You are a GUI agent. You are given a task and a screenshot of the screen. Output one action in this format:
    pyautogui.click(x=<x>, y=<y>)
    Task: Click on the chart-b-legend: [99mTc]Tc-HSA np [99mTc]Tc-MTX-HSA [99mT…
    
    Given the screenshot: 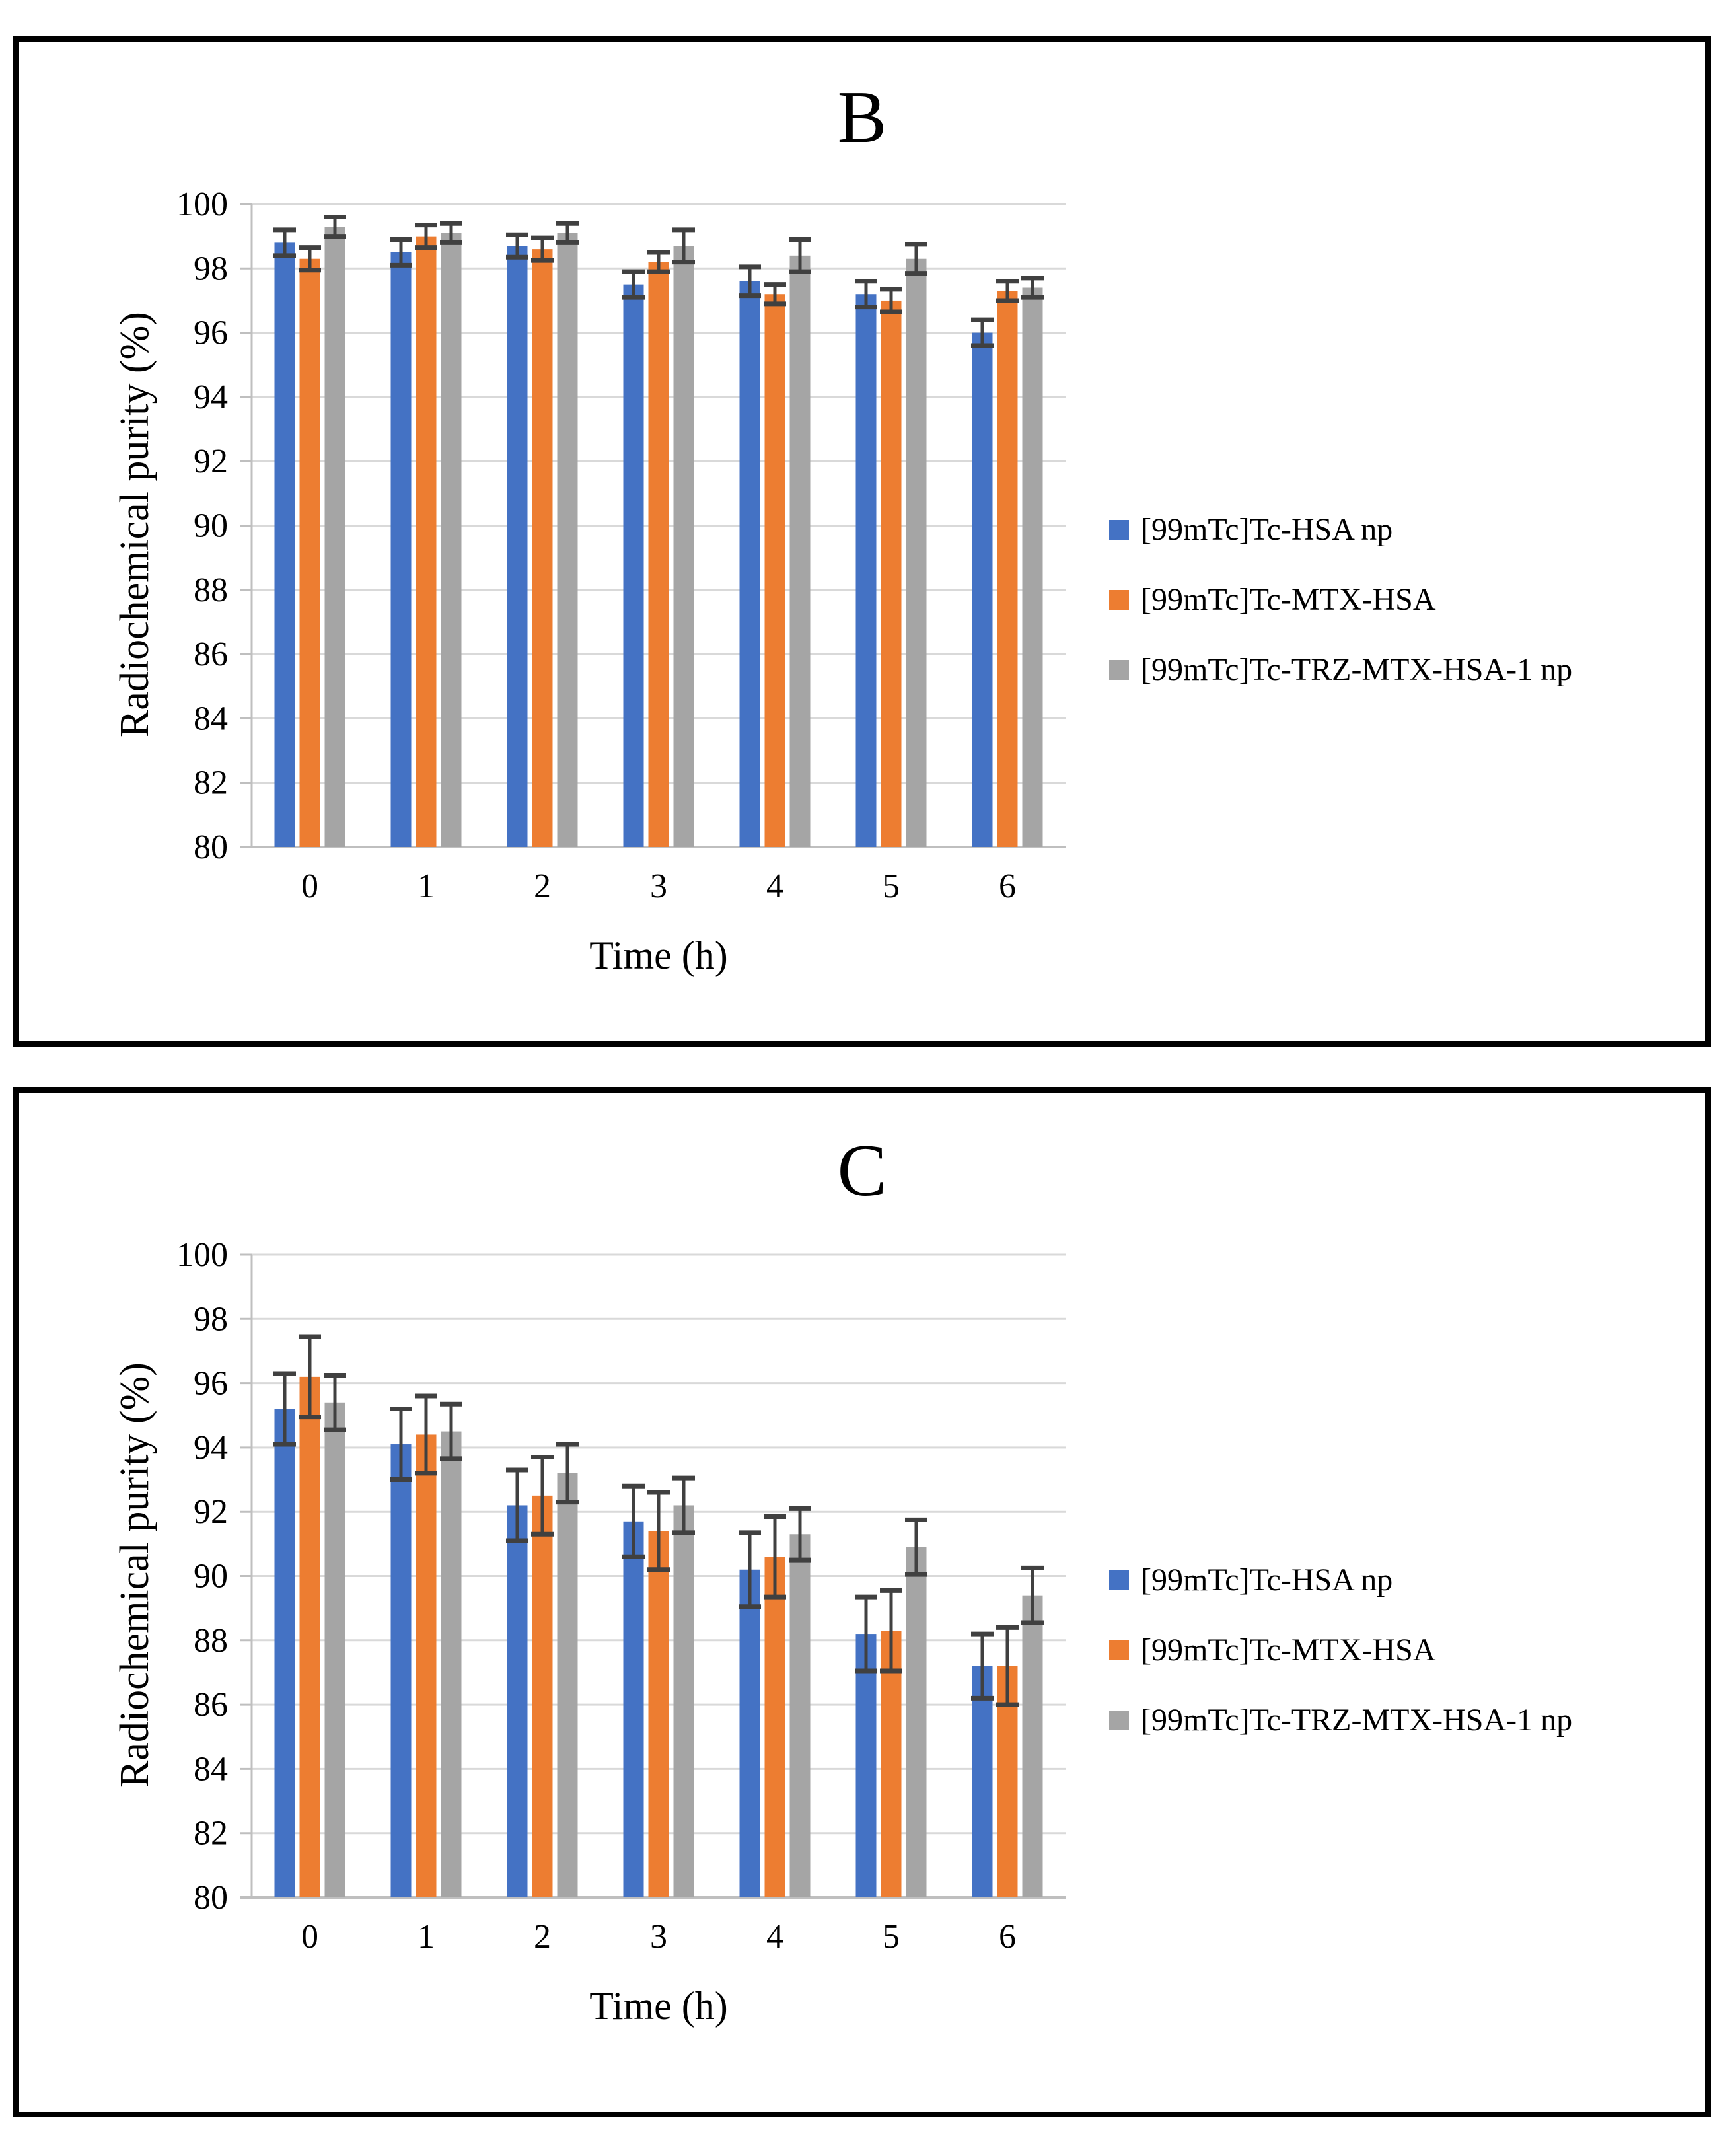 What is the action you would take?
    pyautogui.click(x=1340, y=618)
    